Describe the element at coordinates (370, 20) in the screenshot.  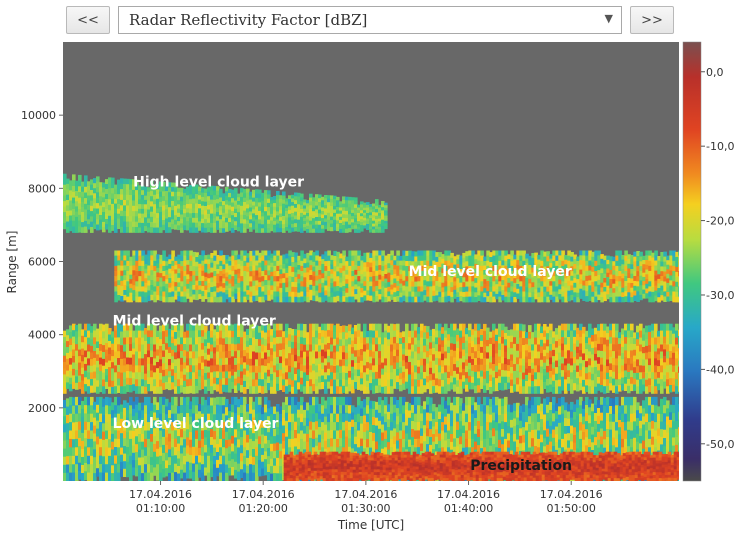
I see `product-select: Radar Reflectivity Factor [dBZ] ▼` at that location.